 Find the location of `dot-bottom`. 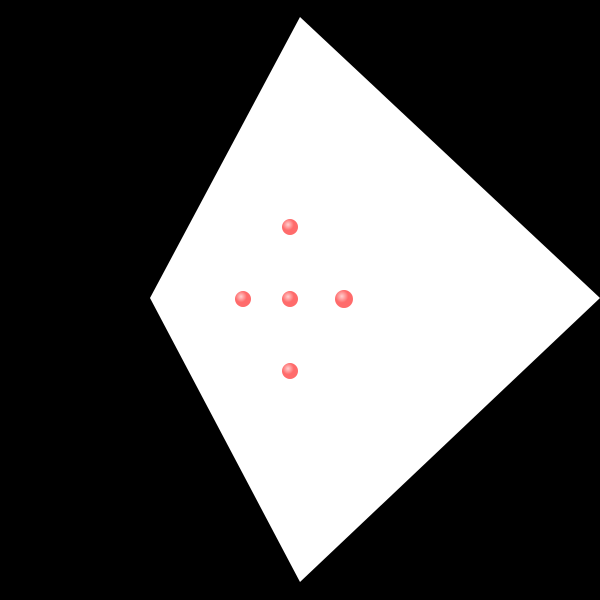

dot-bottom is located at coordinates (290, 371).